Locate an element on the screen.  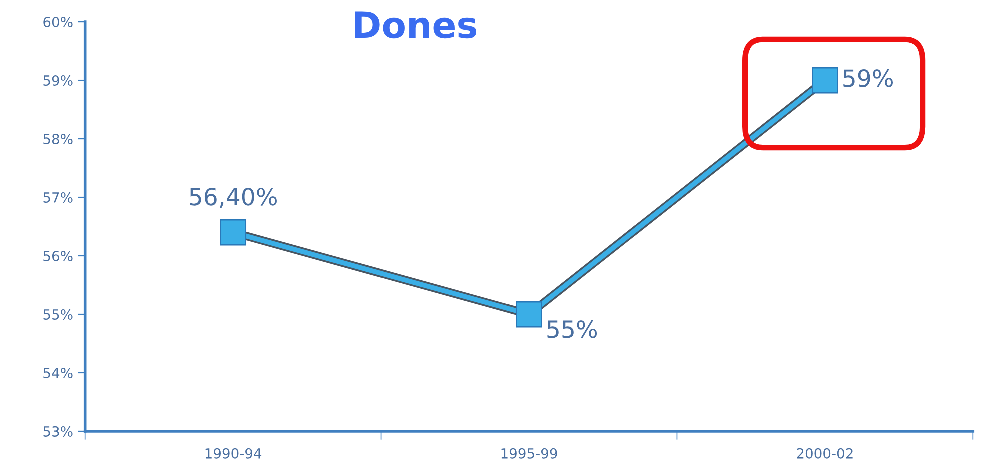
data-label: 55% is located at coordinates (573, 329).